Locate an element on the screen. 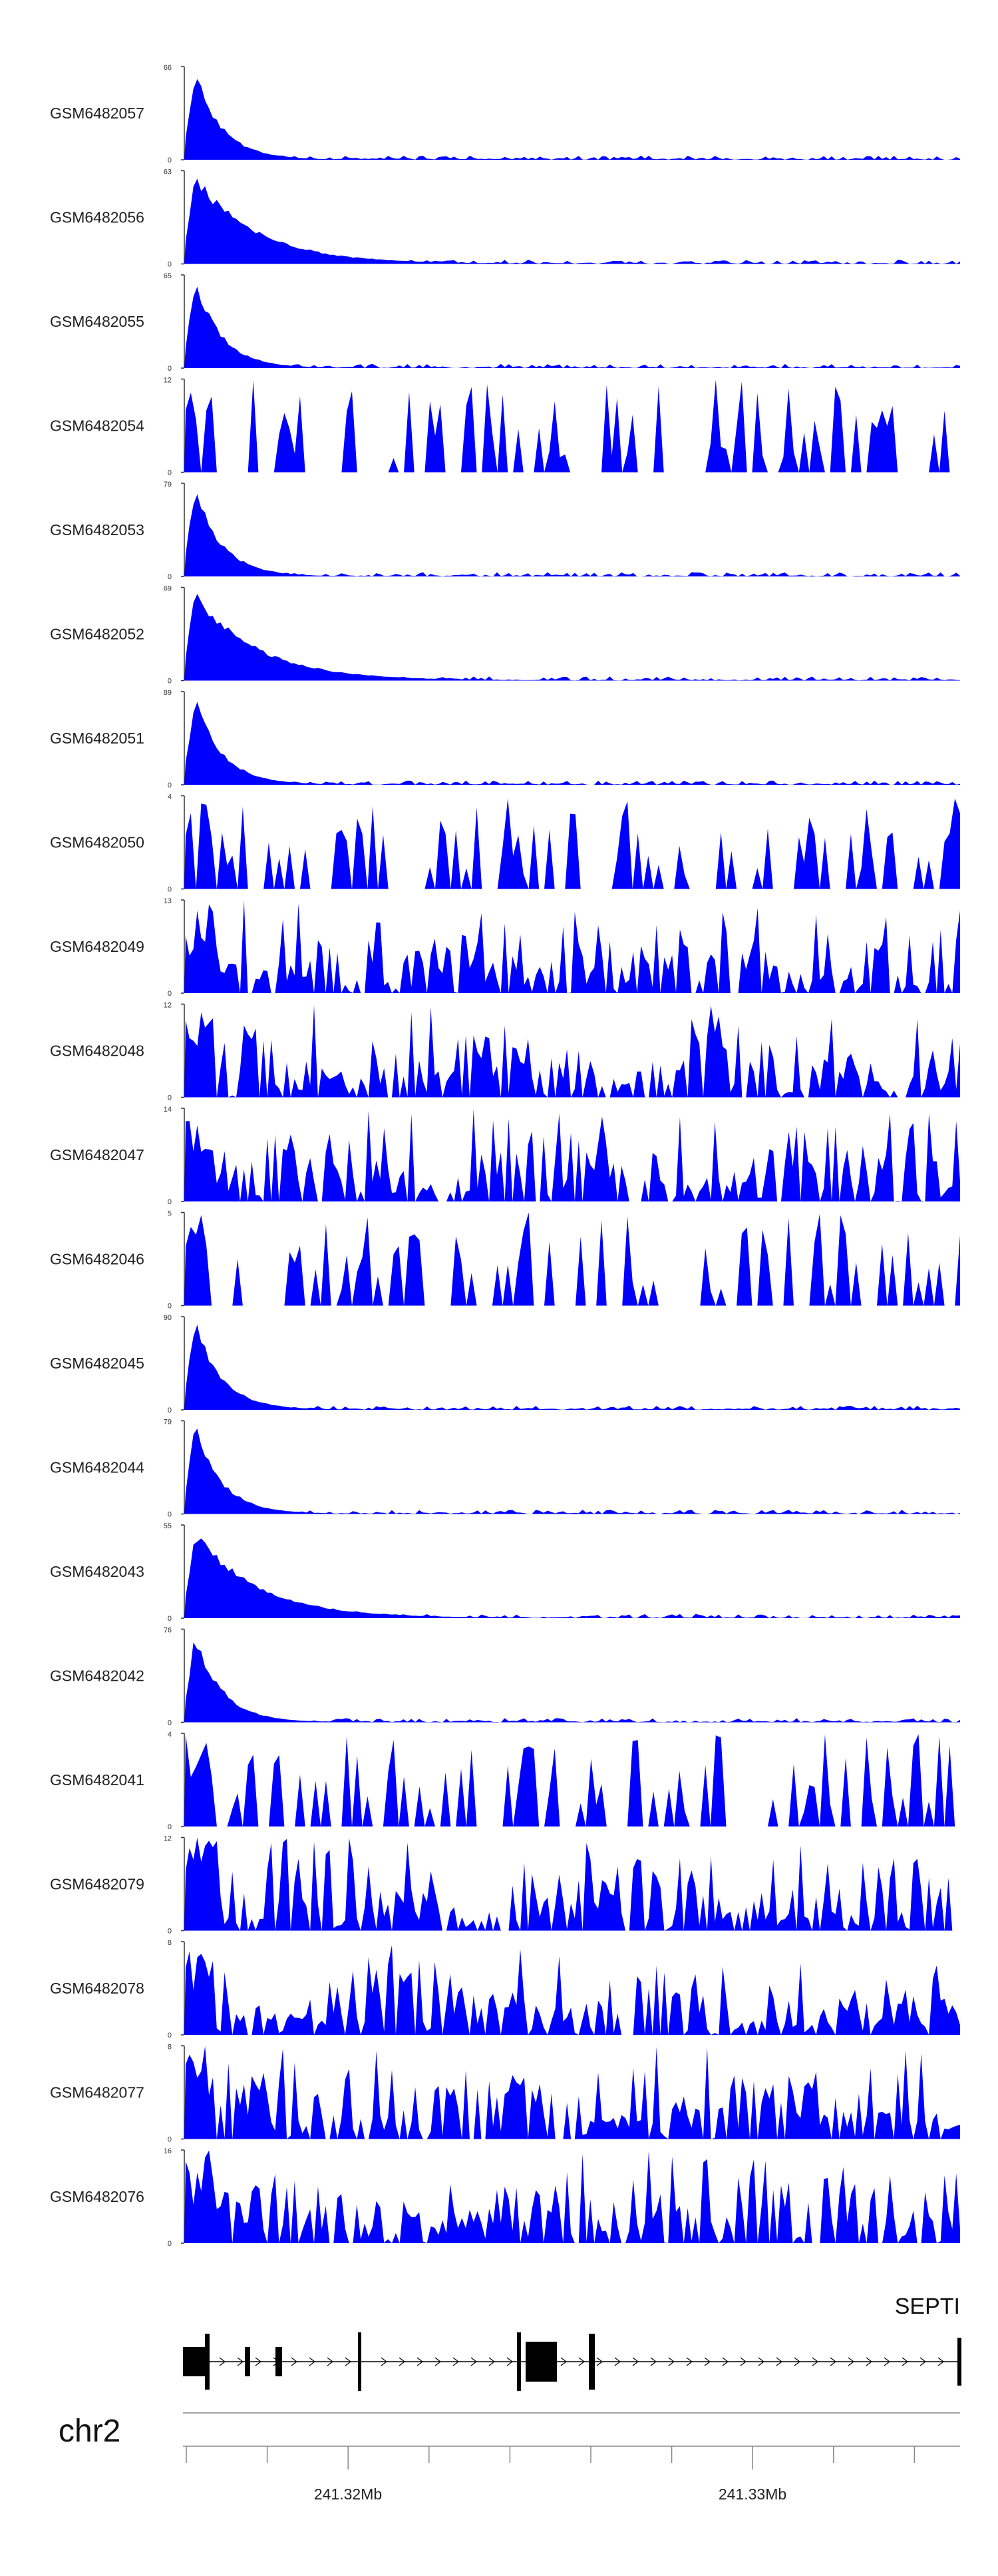 The height and width of the screenshot is (2576, 998). track-label: GSM6482056 is located at coordinates (97, 217).